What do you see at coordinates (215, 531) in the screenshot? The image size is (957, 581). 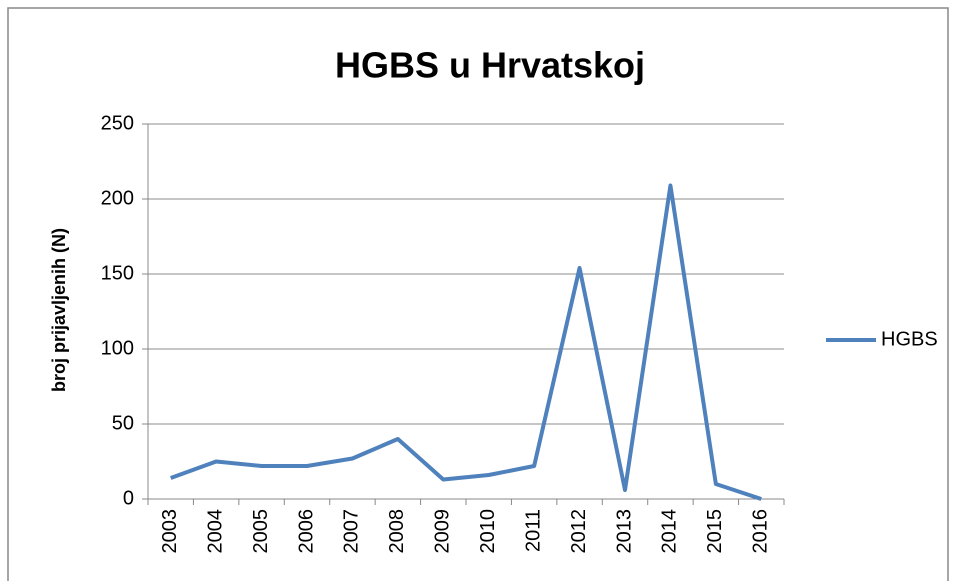 I see `x-tick-label: 2004` at bounding box center [215, 531].